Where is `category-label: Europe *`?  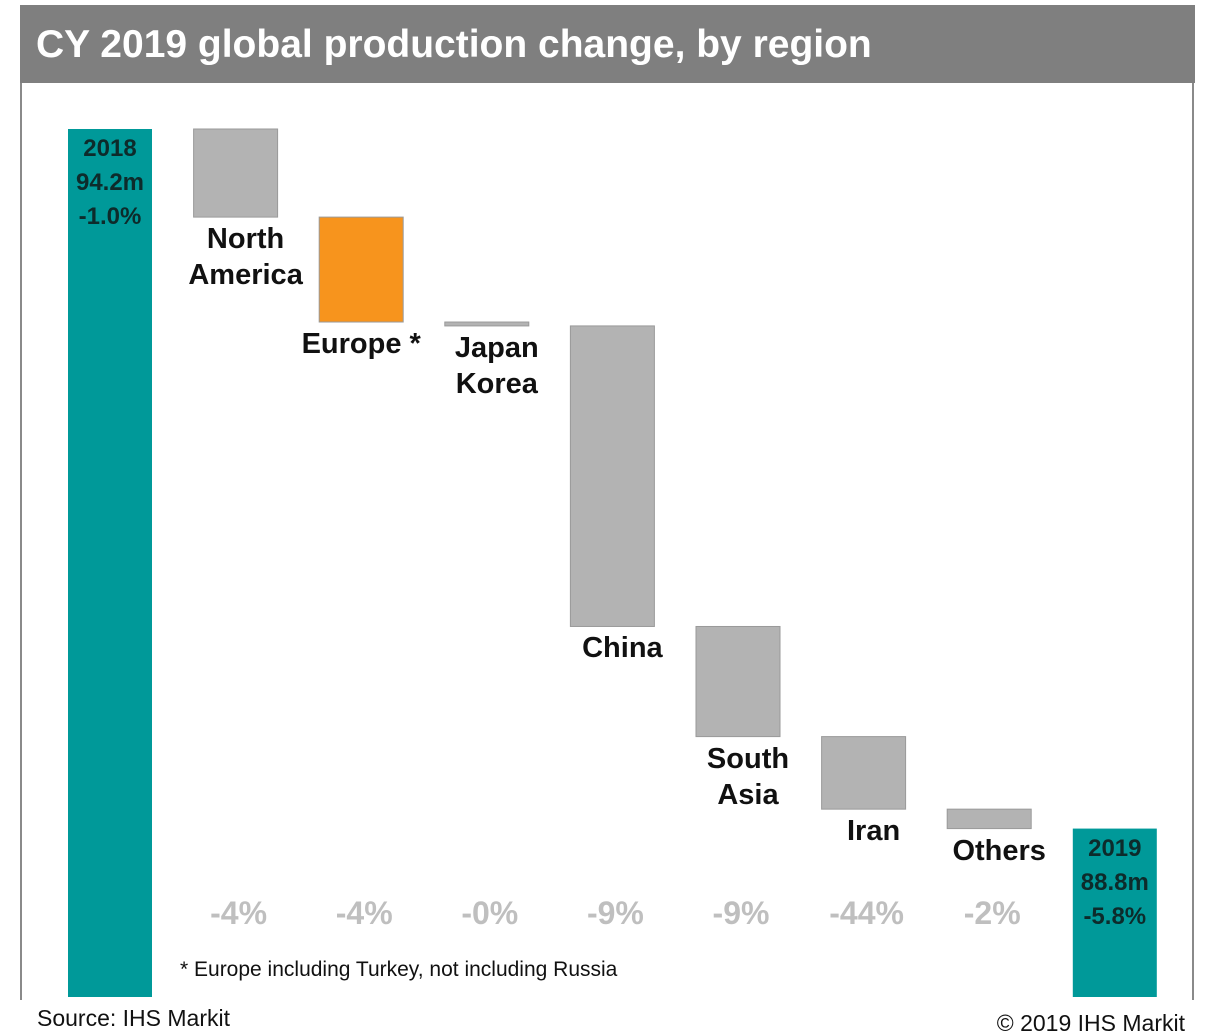 category-label: Europe * is located at coordinates (361, 344).